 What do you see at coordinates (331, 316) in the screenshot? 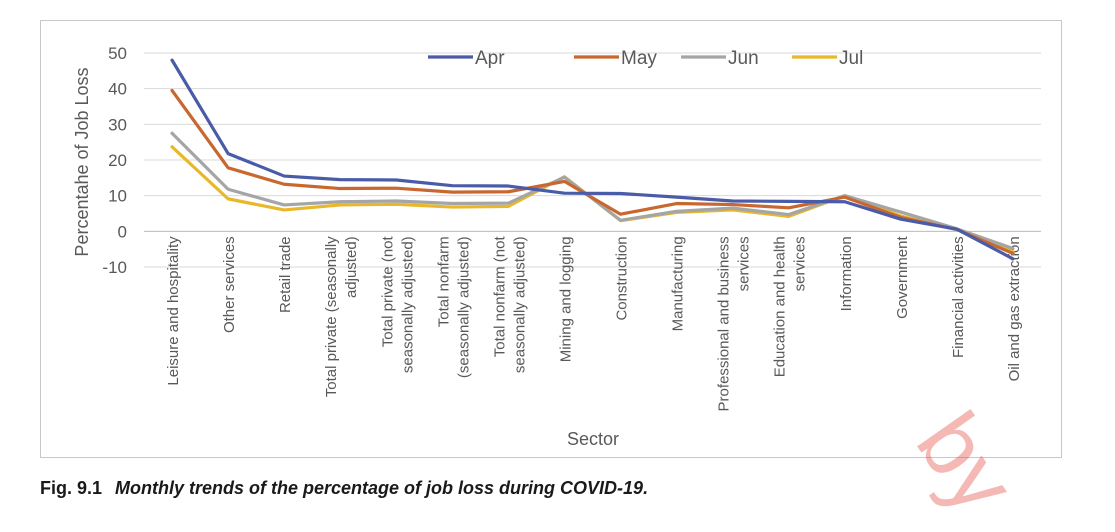
I see `x-tick-label: Total private (seasonally` at bounding box center [331, 316].